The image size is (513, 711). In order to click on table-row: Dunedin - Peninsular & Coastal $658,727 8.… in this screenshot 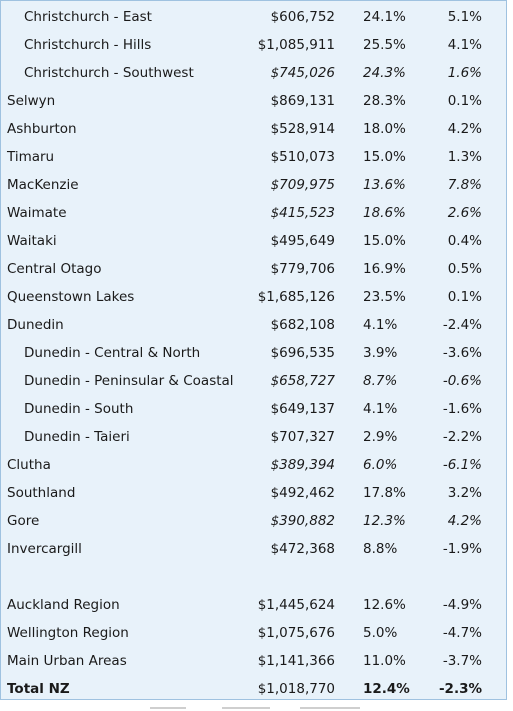, I will do `click(253, 381)`.